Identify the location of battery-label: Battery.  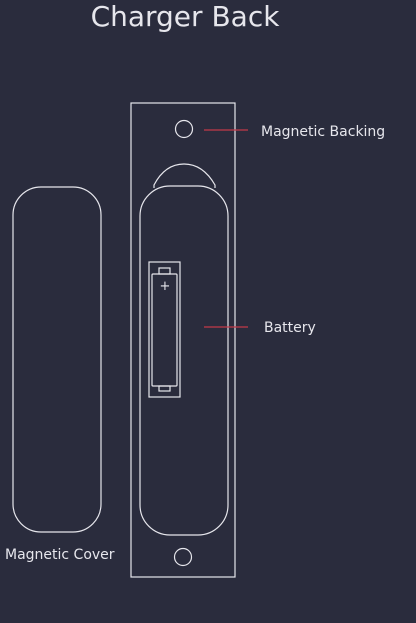
(290, 328).